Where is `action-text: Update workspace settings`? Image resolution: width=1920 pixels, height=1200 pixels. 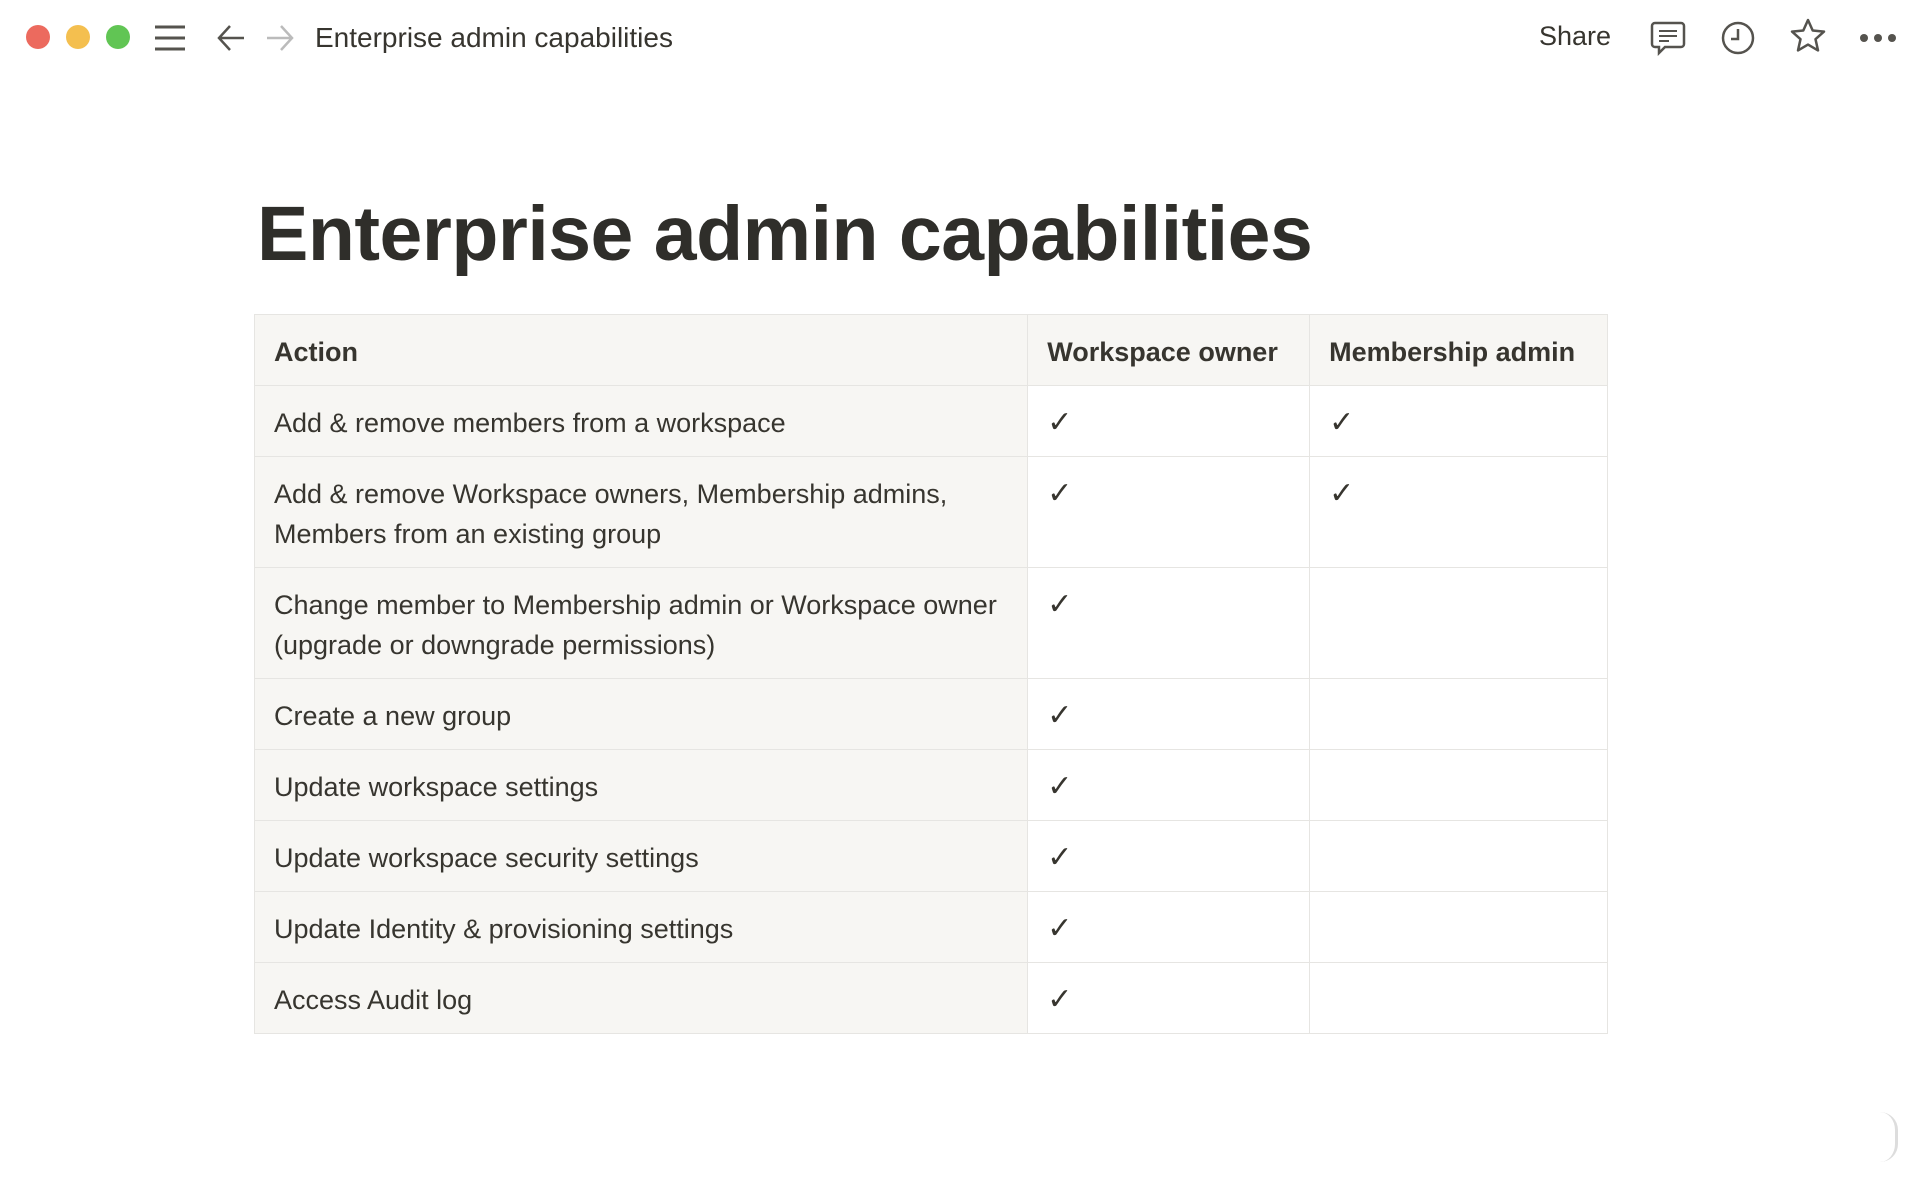 action-text: Update workspace settings is located at coordinates (436, 787).